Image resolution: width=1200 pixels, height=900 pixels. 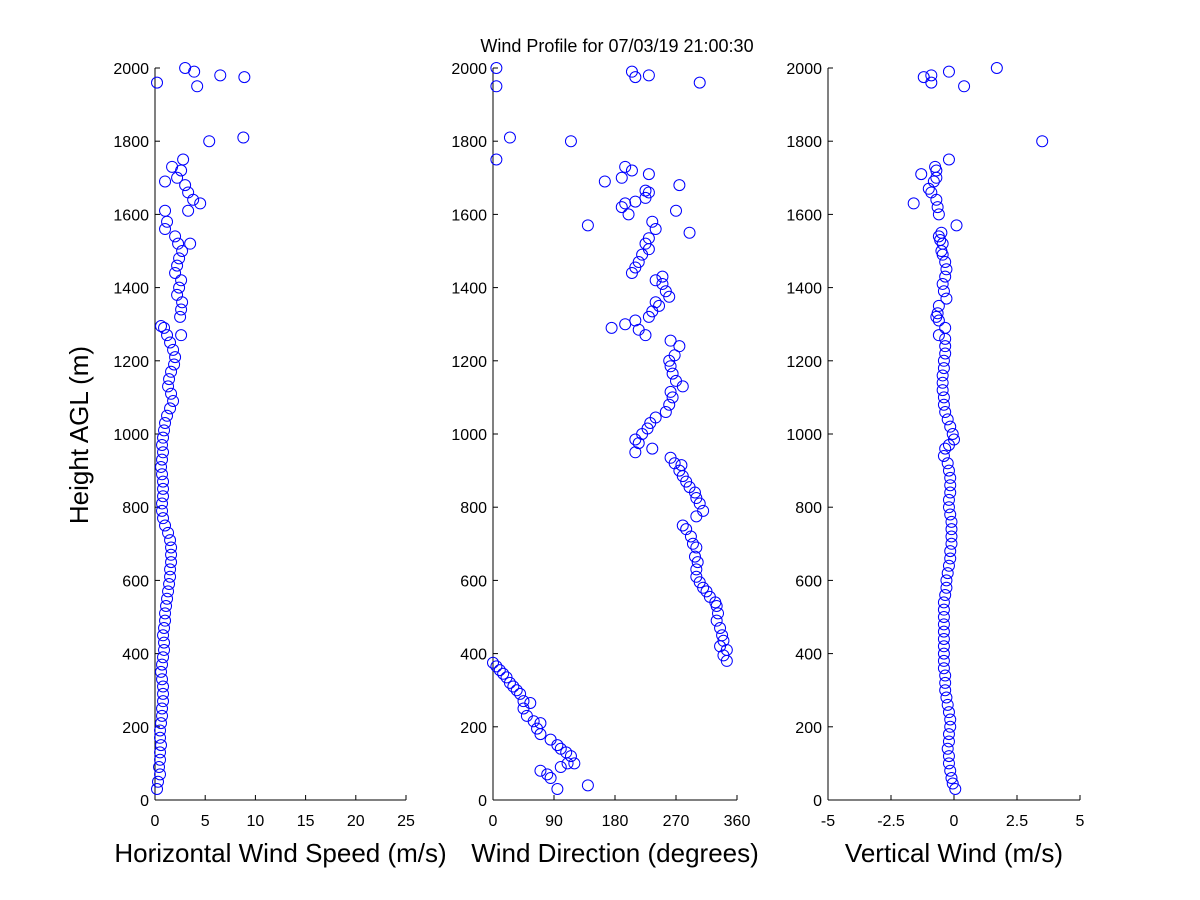 I want to click on y-tick-label: 200, so click(x=473, y=728).